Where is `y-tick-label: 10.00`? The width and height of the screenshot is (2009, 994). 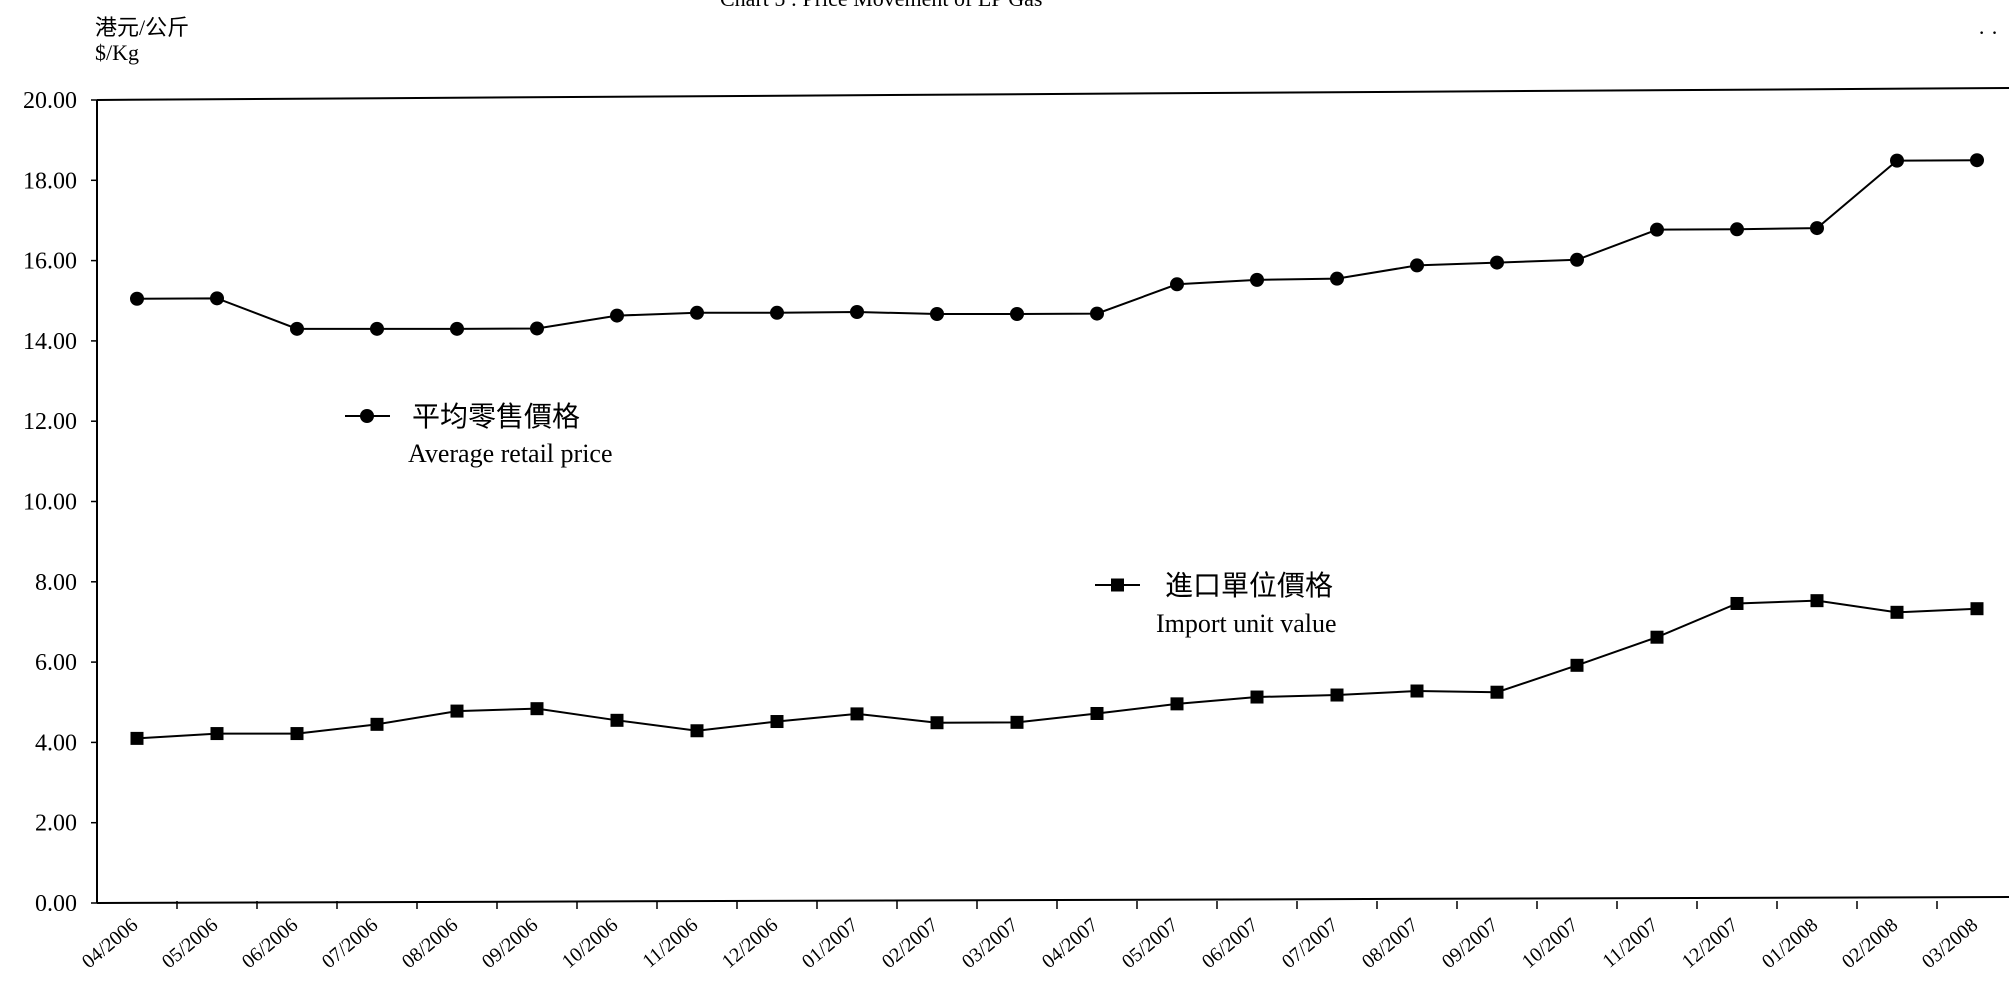 y-tick-label: 10.00 is located at coordinates (50, 503).